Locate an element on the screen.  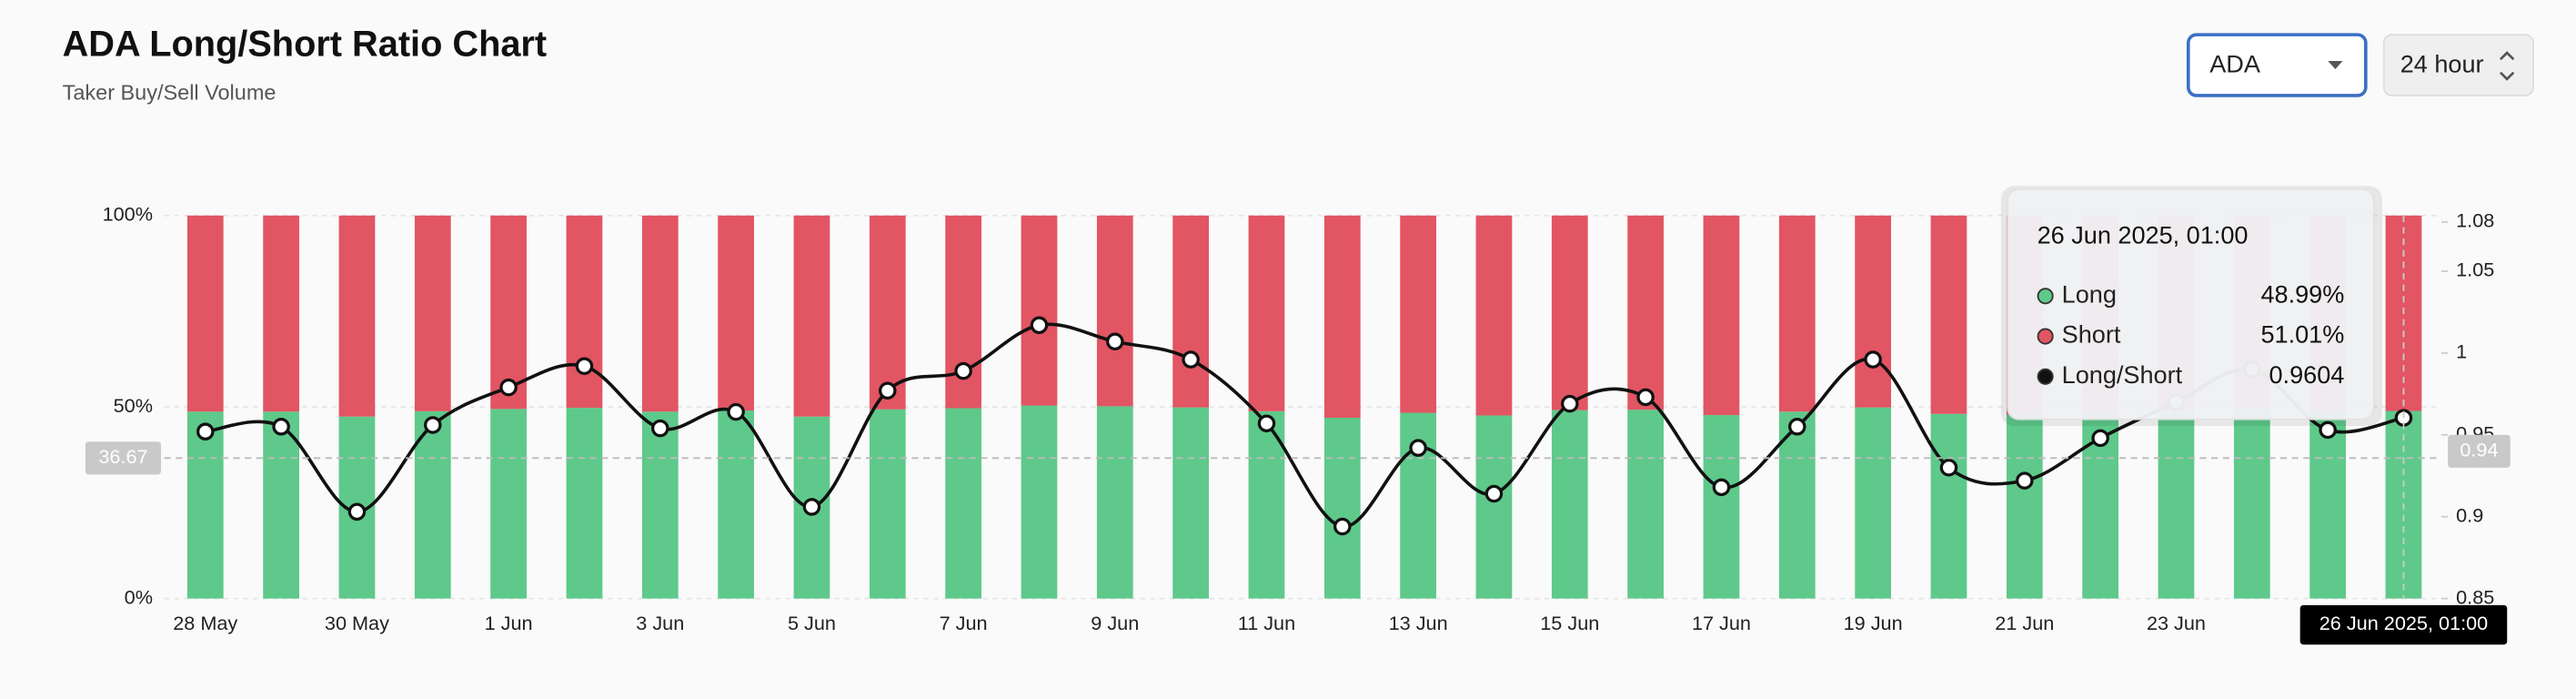
tooltip-series-name: Long/Short is located at coordinates (2122, 374).